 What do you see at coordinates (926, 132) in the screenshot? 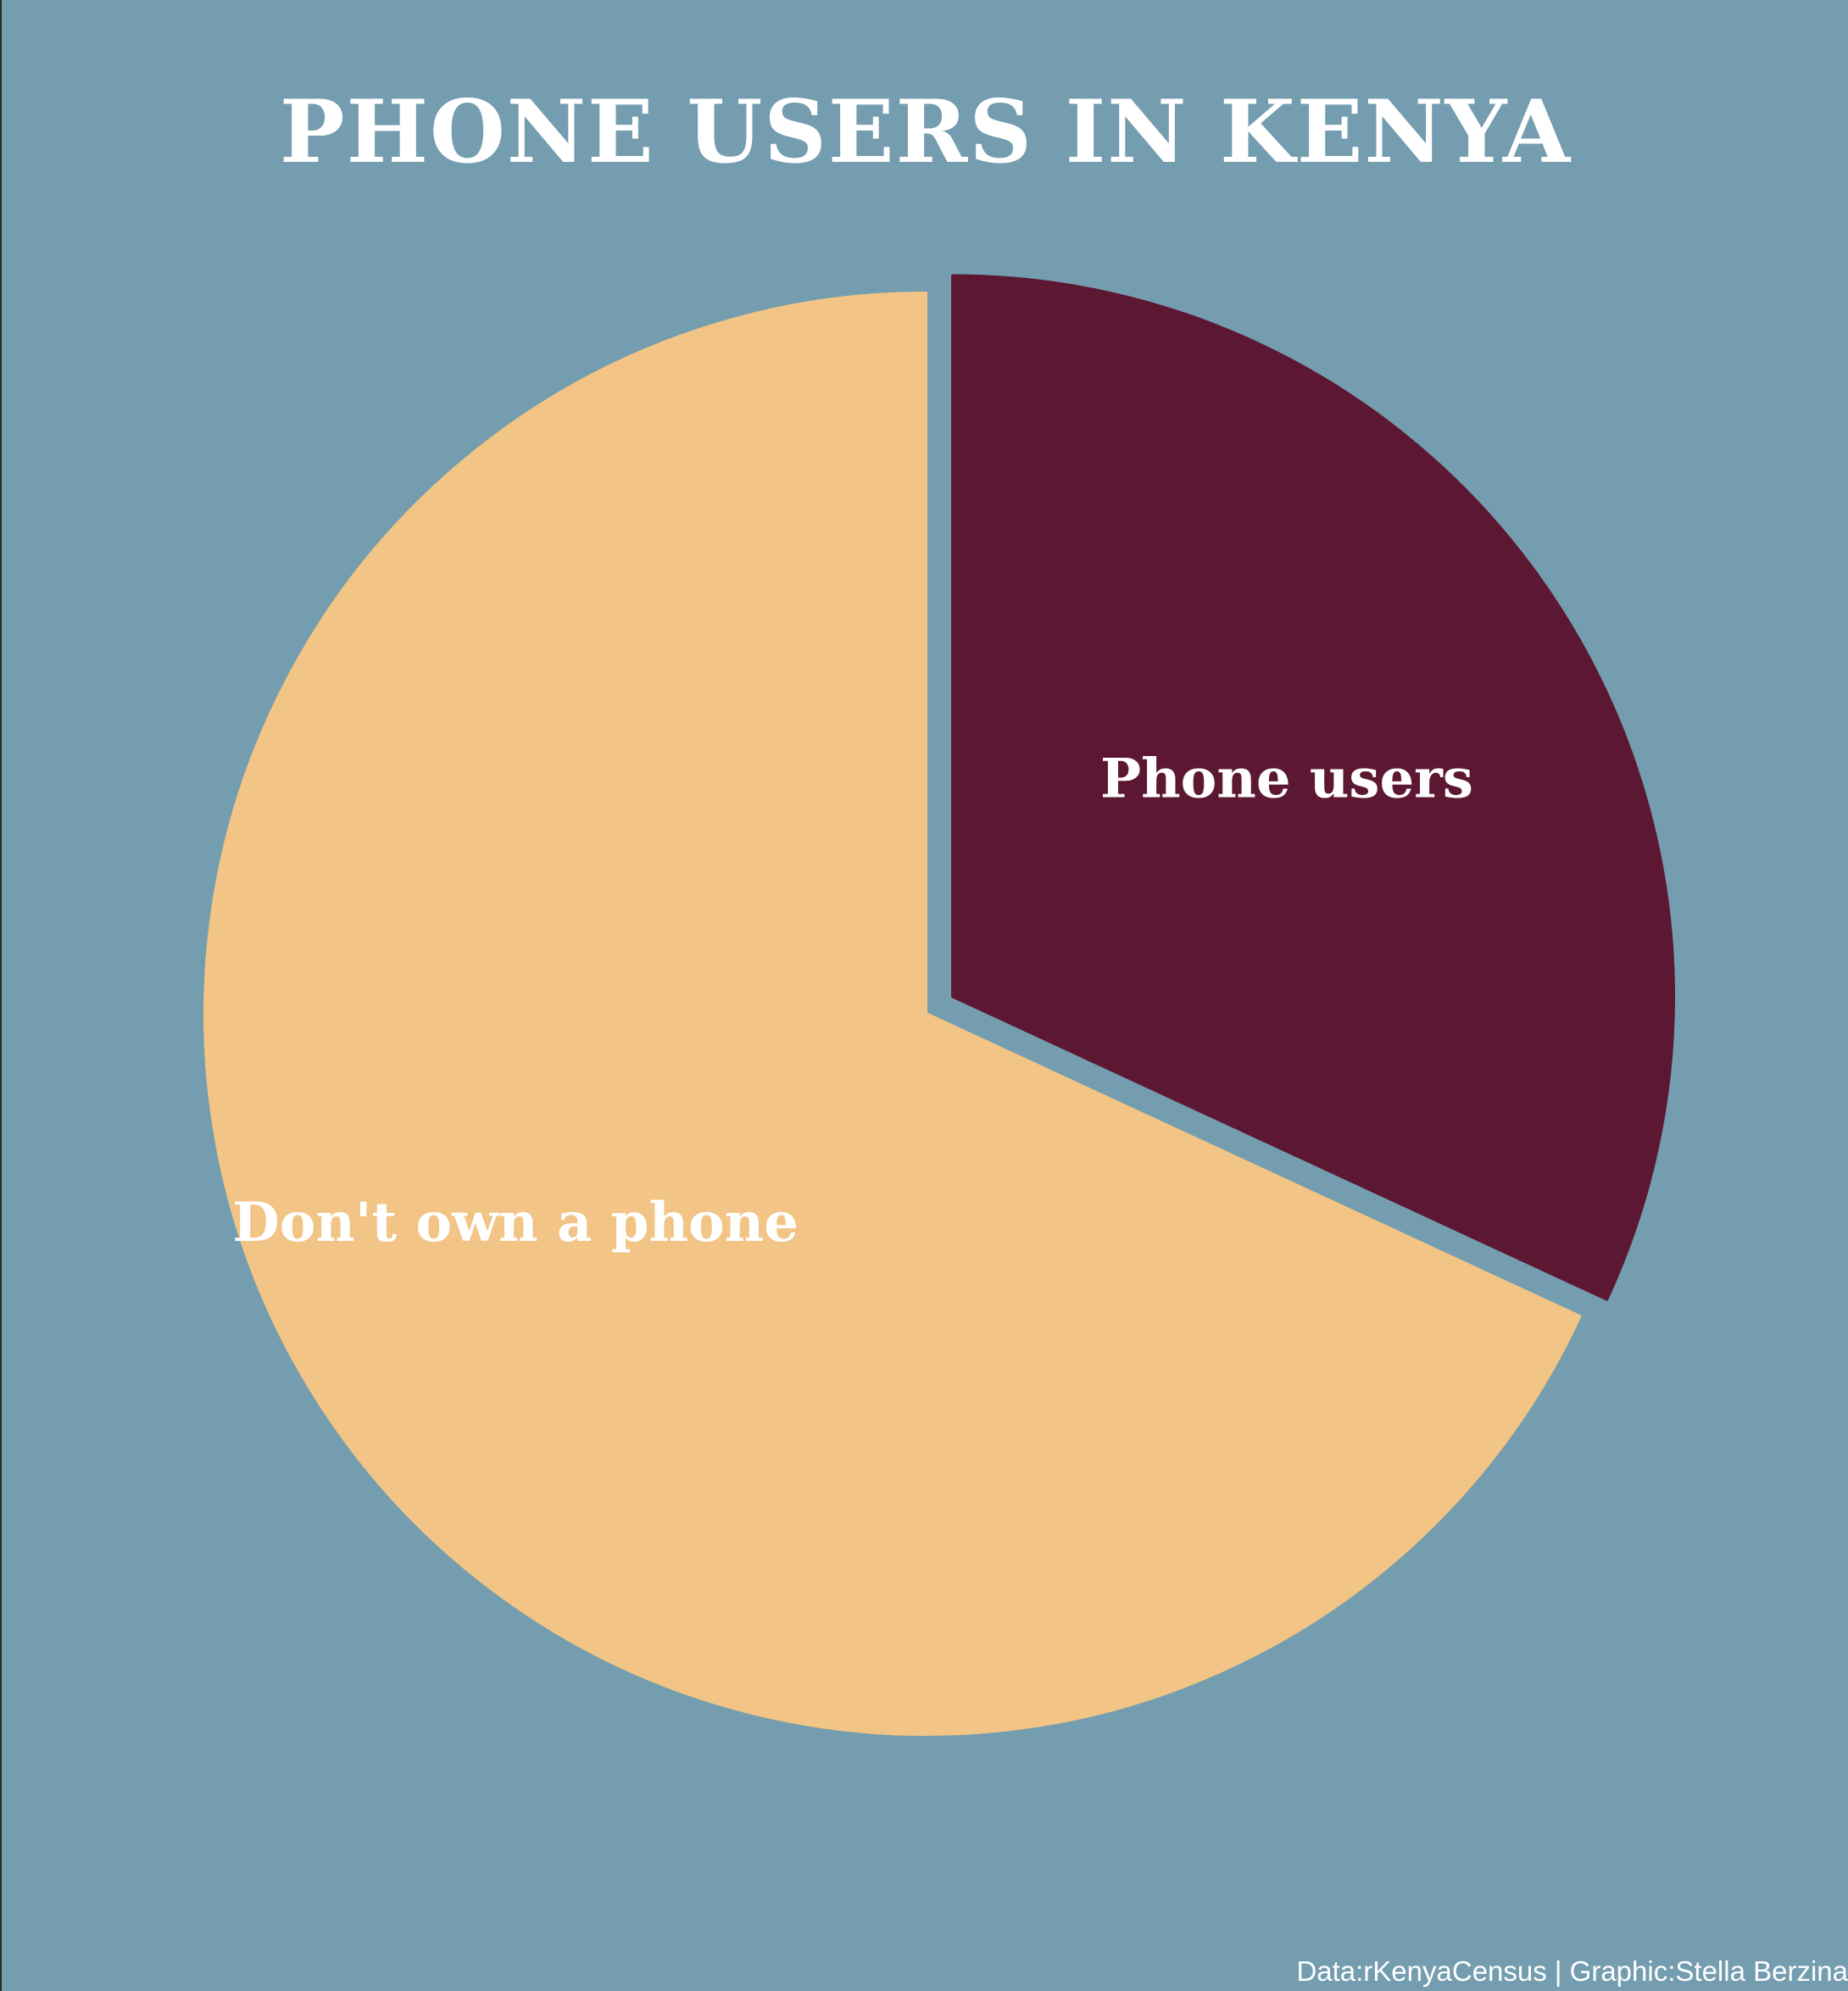
I see `chart-title: PHONE USERS IN KENYA` at bounding box center [926, 132].